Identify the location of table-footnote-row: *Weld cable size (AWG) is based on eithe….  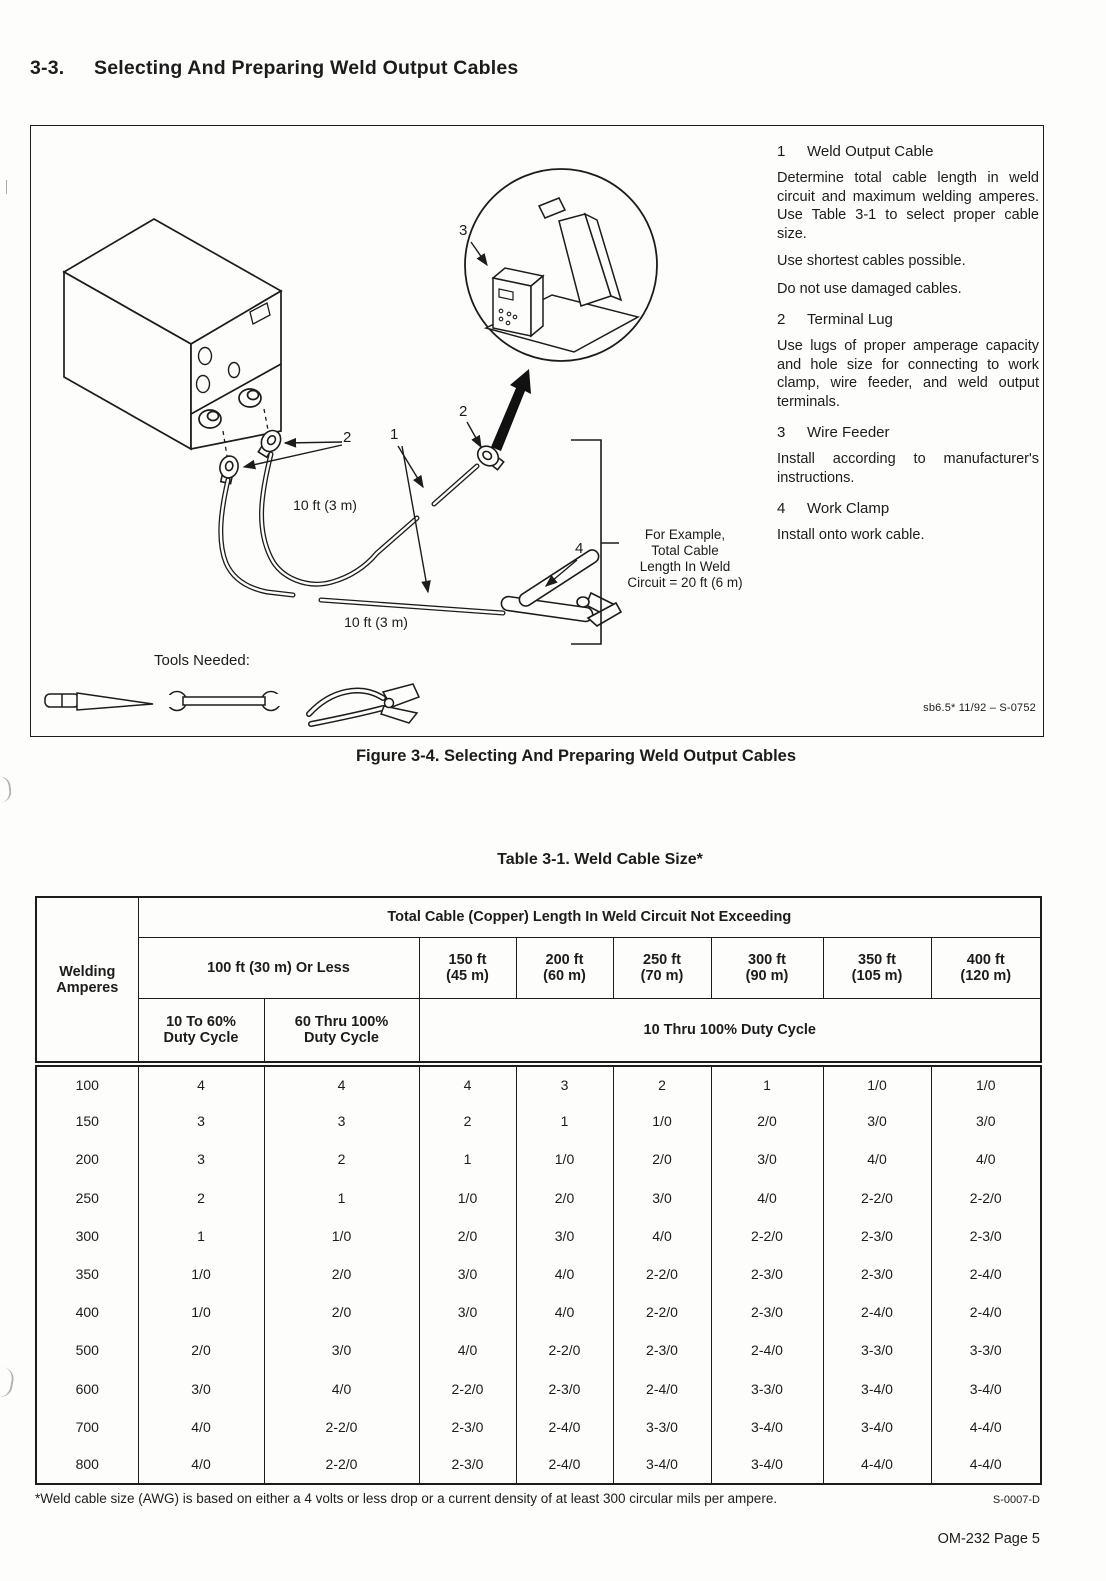
(537, 1498).